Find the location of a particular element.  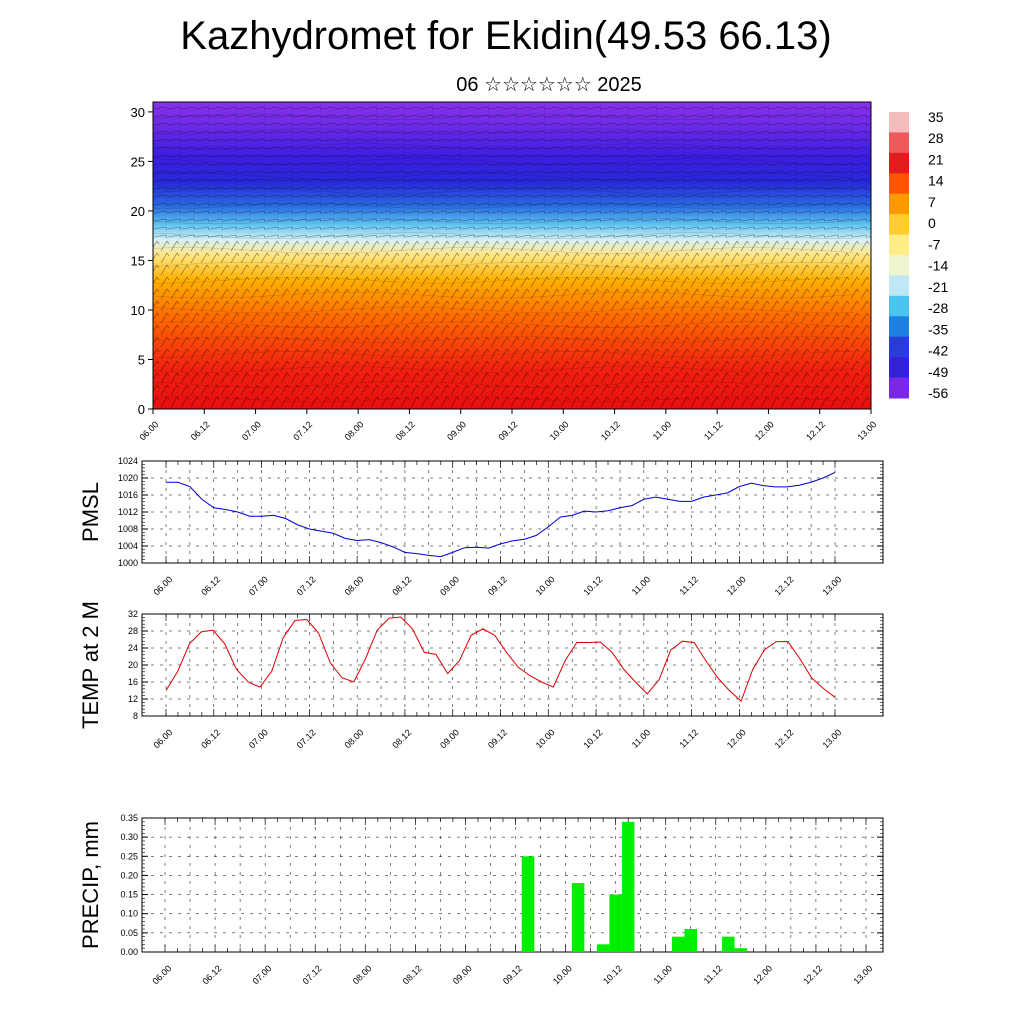

x-tick-label: 13.00 is located at coordinates (831, 738).